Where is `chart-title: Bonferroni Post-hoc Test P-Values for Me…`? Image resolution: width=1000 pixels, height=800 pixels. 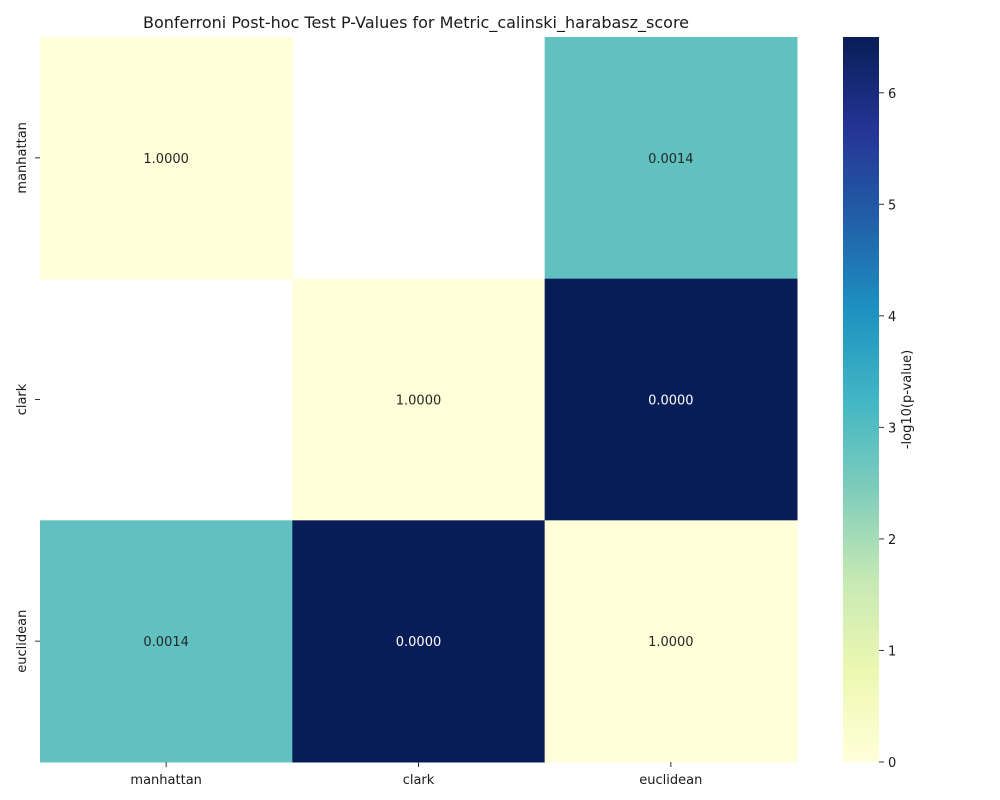
chart-title: Bonferroni Post-hoc Test P-Values for Me… is located at coordinates (416, 23).